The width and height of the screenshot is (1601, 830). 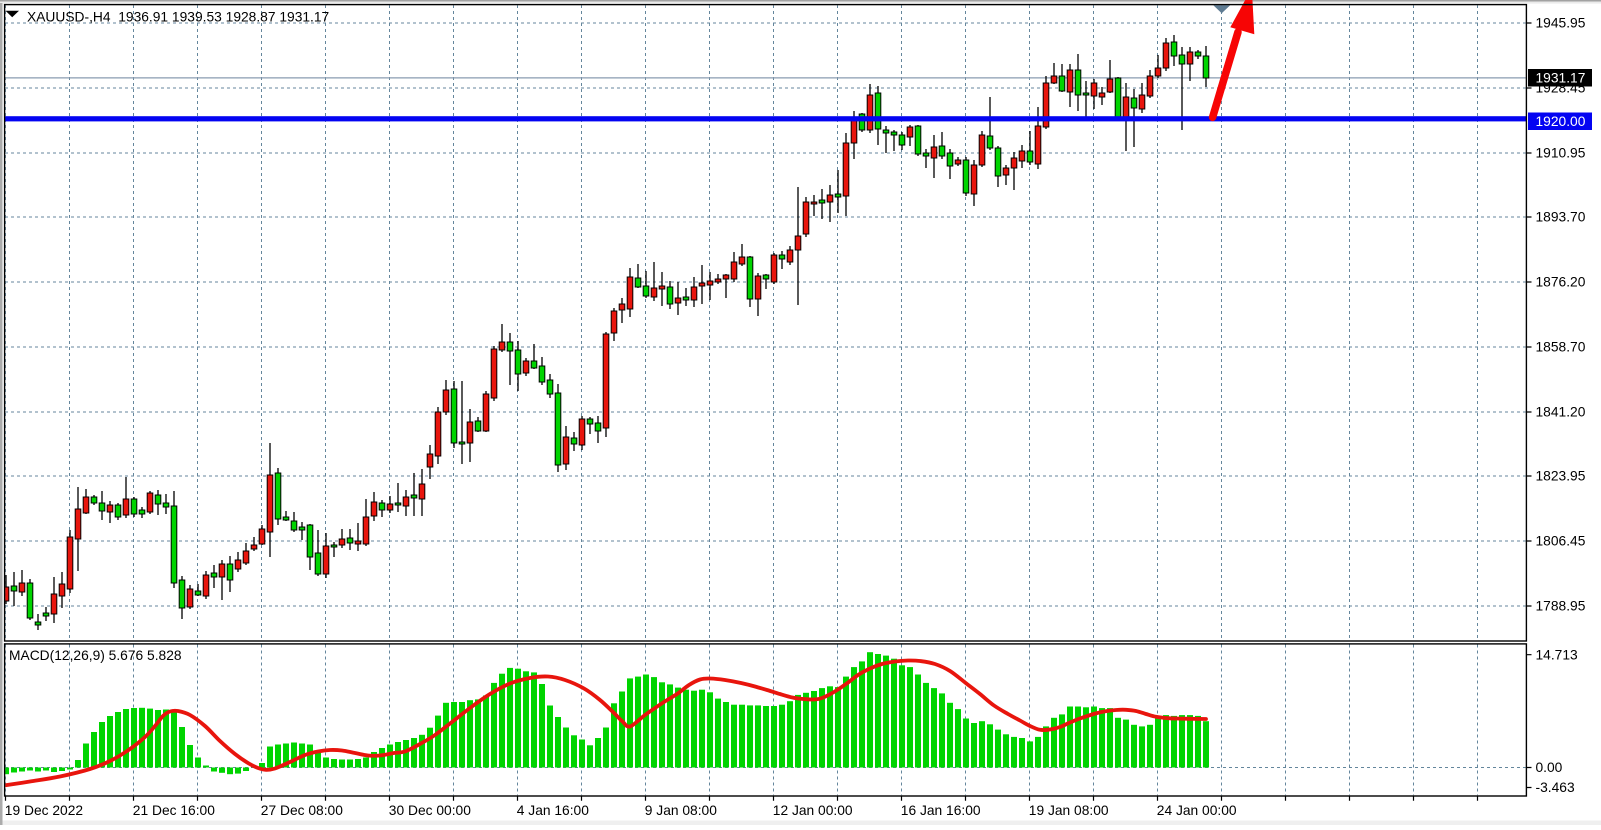 I want to click on svg-text: 27 Dec 08:00, so click(x=302, y=810).